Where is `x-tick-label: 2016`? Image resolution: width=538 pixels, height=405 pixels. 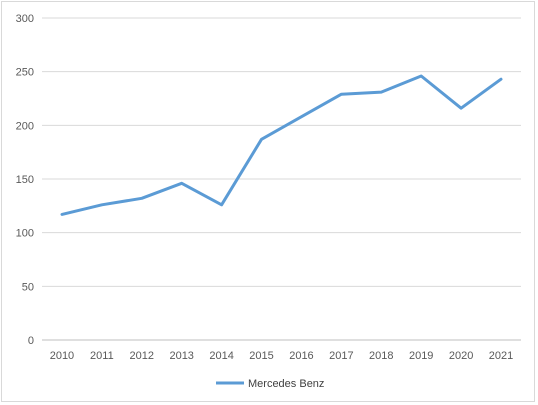 x-tick-label: 2016 is located at coordinates (301, 356).